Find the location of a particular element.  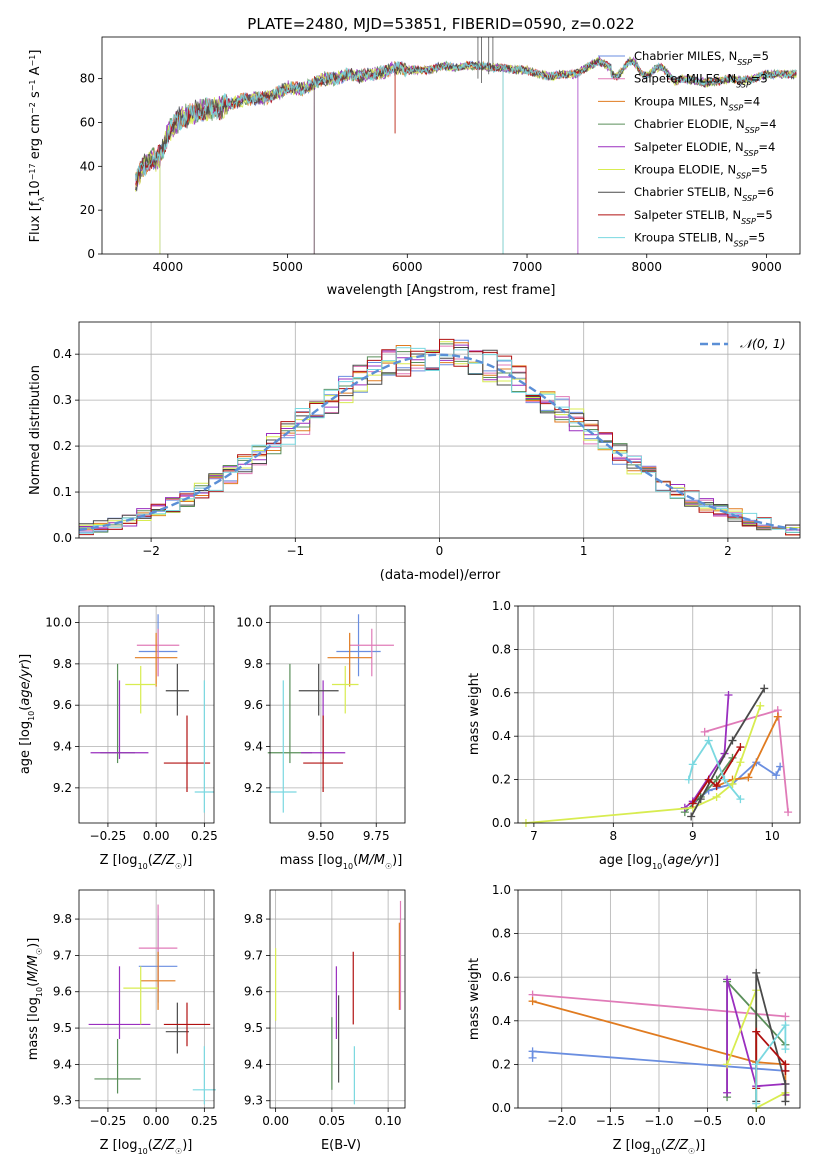

y-tick-label: 9.5 is located at coordinates (253, 1028).